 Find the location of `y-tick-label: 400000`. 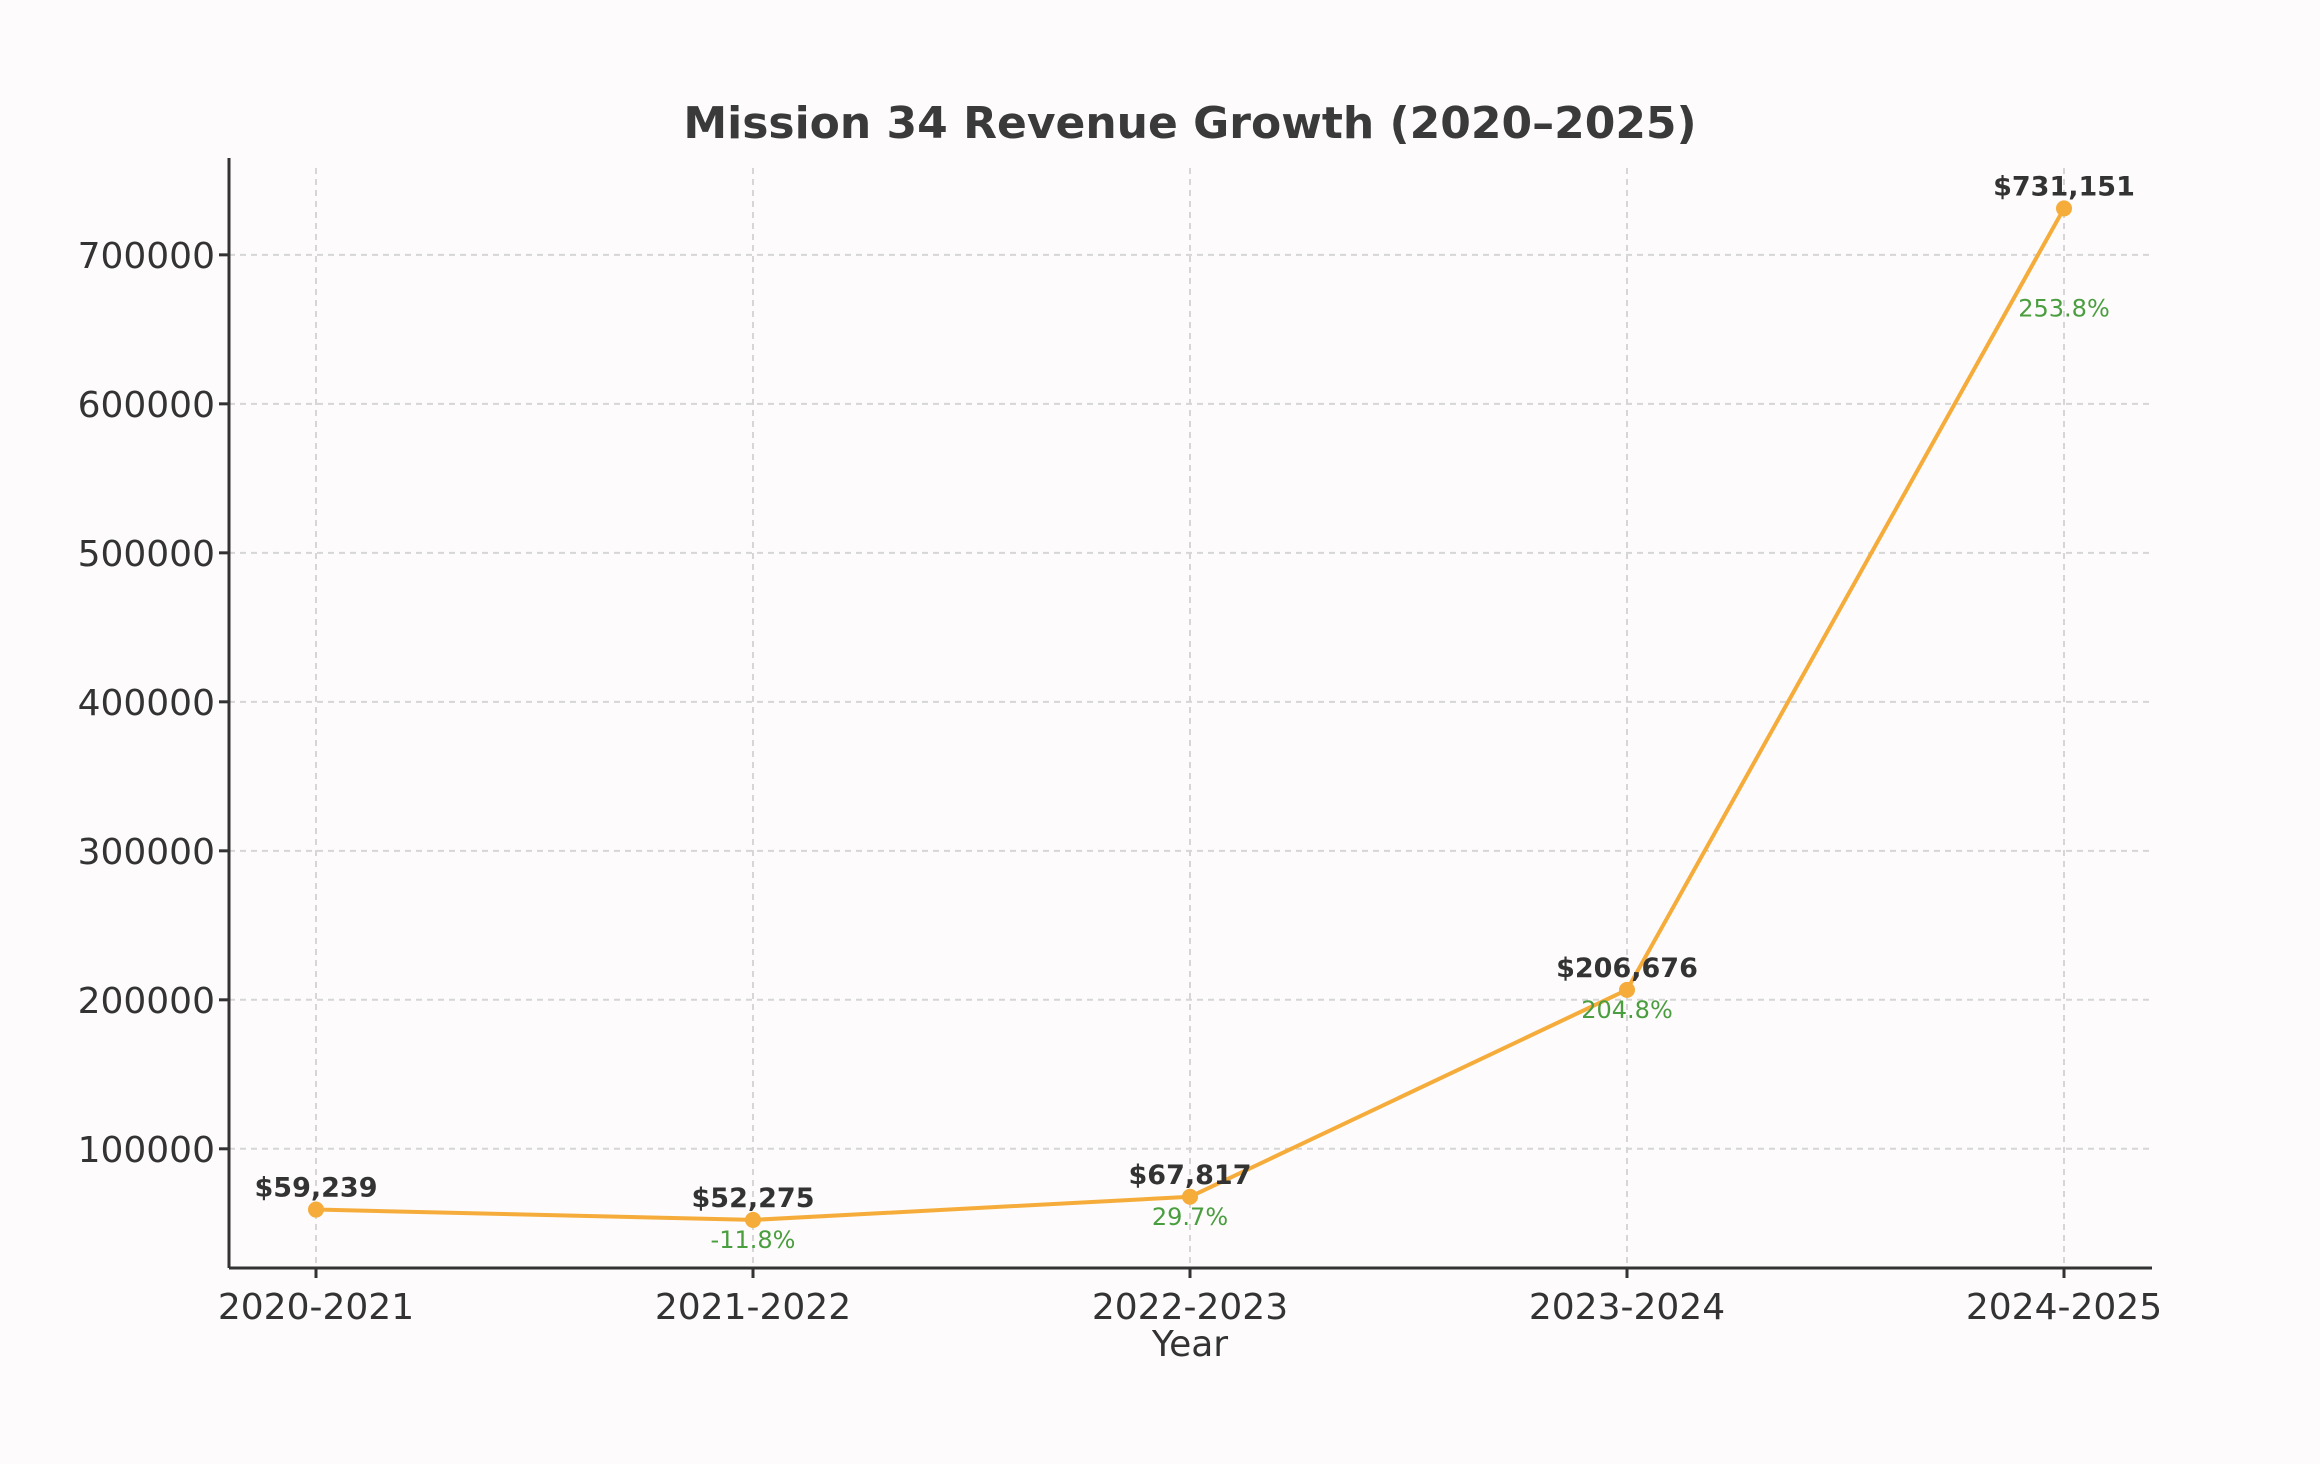

y-tick-label: 400000 is located at coordinates (146, 703).